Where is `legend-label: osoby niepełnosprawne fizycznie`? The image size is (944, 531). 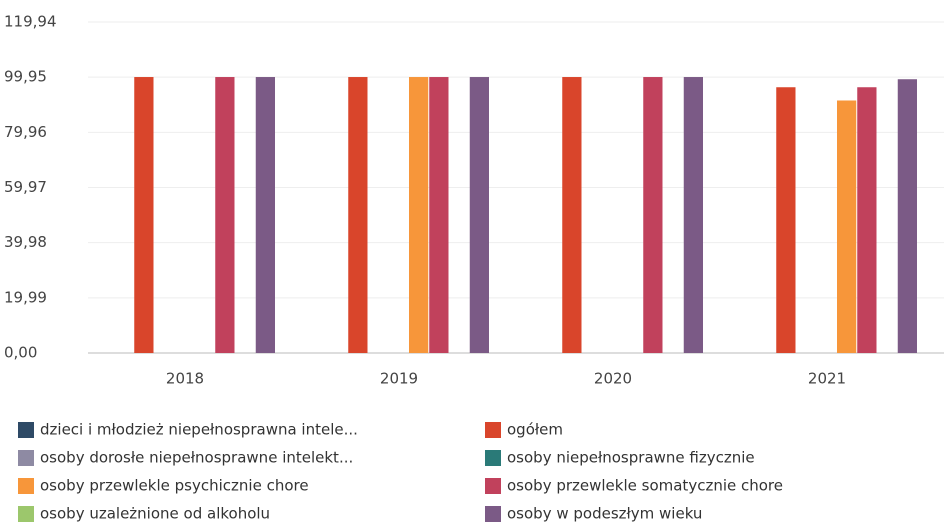 legend-label: osoby niepełnosprawne fizycznie is located at coordinates (631, 458).